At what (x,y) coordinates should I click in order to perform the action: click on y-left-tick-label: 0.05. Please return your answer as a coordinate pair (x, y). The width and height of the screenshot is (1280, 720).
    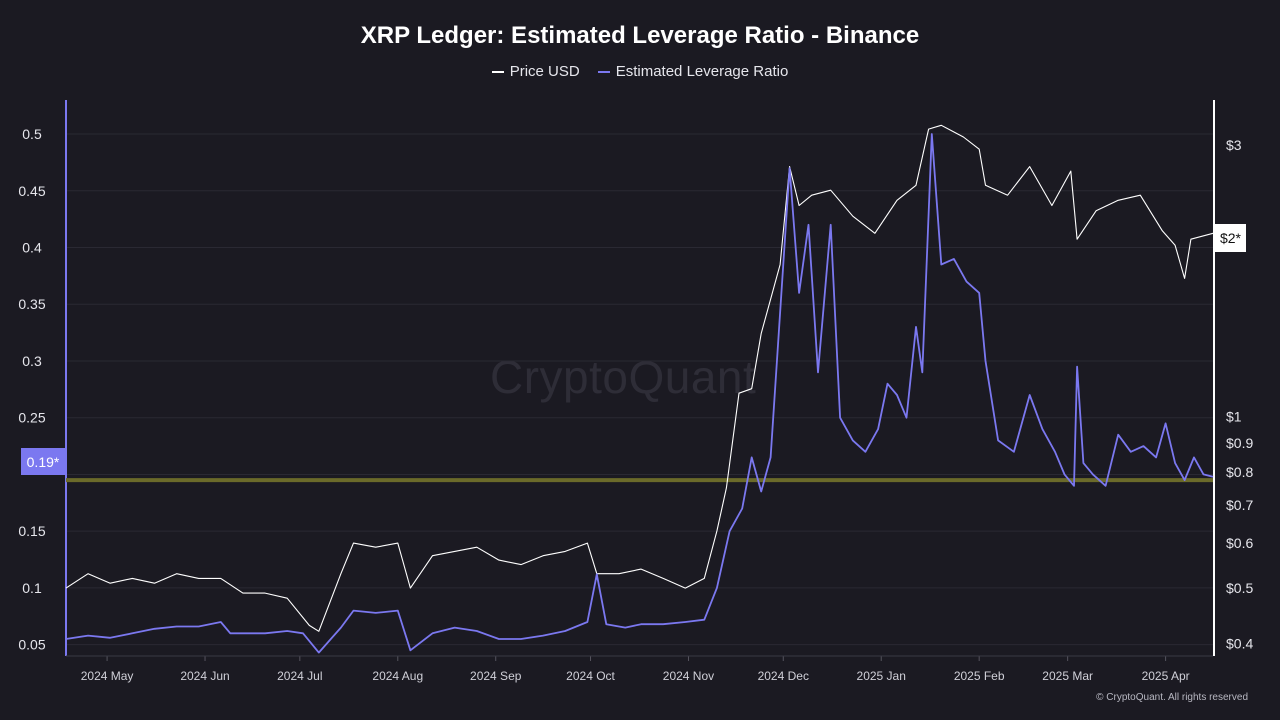
    Looking at the image, I should click on (31, 645).